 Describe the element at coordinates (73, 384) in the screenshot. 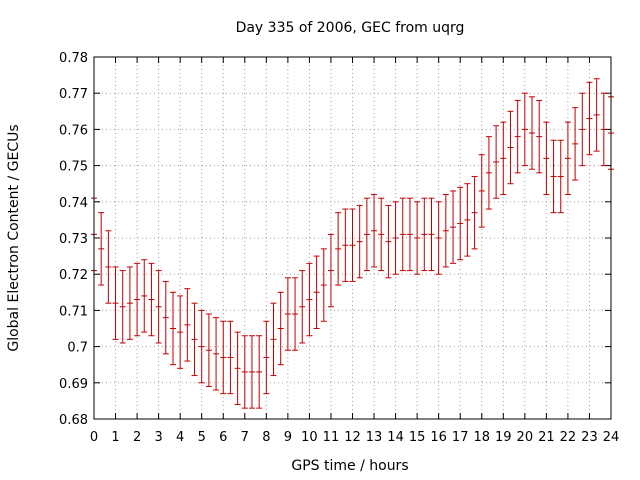

I see `y-tick-label: 0.69` at that location.